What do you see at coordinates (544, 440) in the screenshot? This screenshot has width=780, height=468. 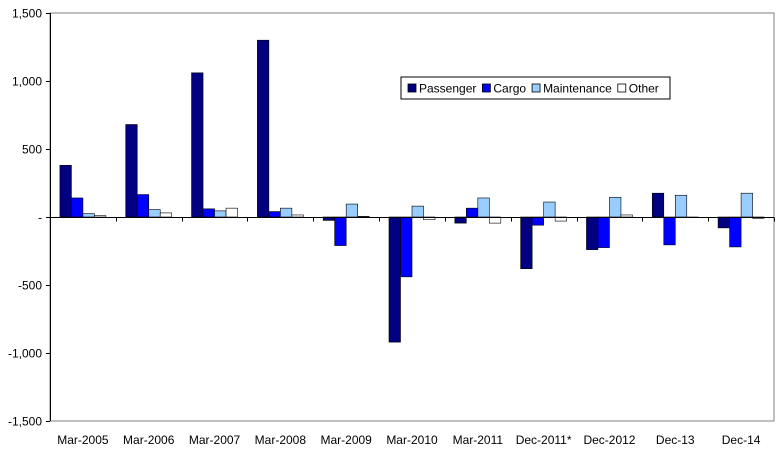 I see `x-tick-label: Dec-2011*` at bounding box center [544, 440].